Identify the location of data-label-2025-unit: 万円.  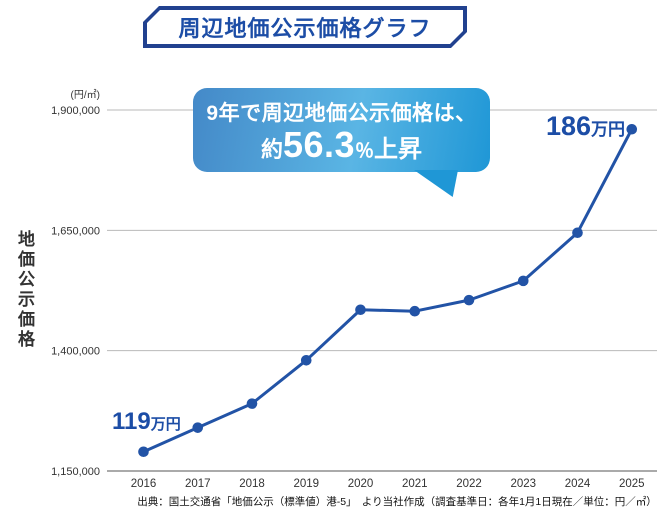
(608, 129).